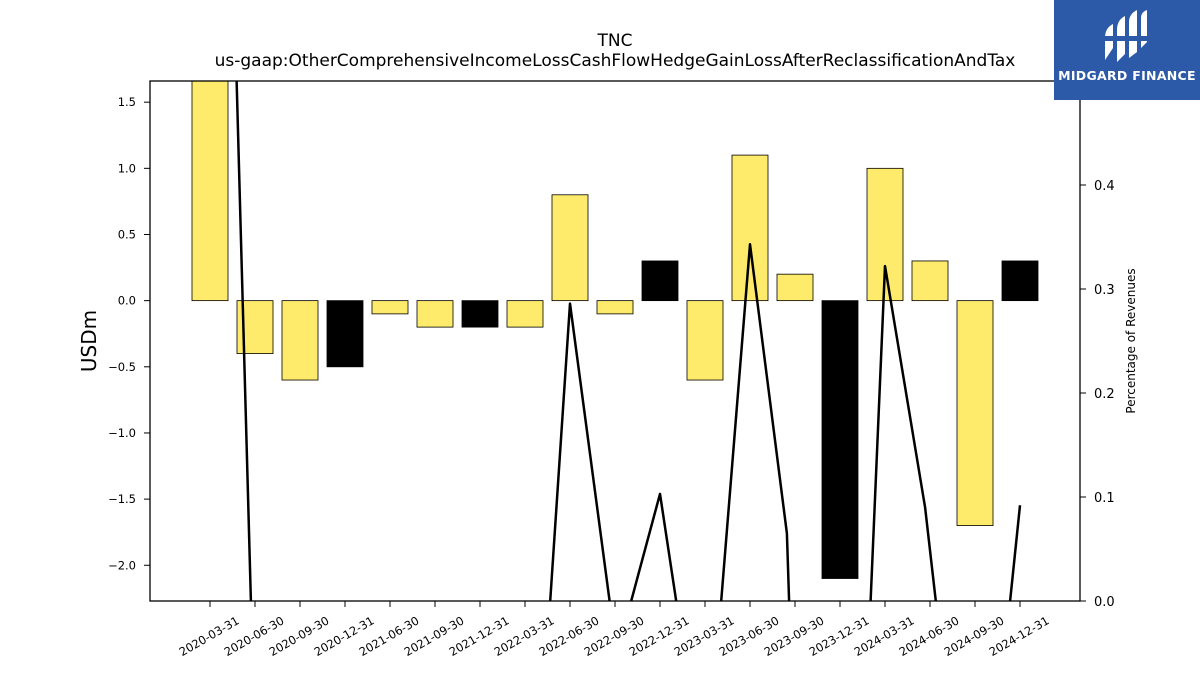 The height and width of the screenshot is (675, 1200). What do you see at coordinates (122, 565) in the screenshot?
I see `y-tick-label: −2.0` at bounding box center [122, 565].